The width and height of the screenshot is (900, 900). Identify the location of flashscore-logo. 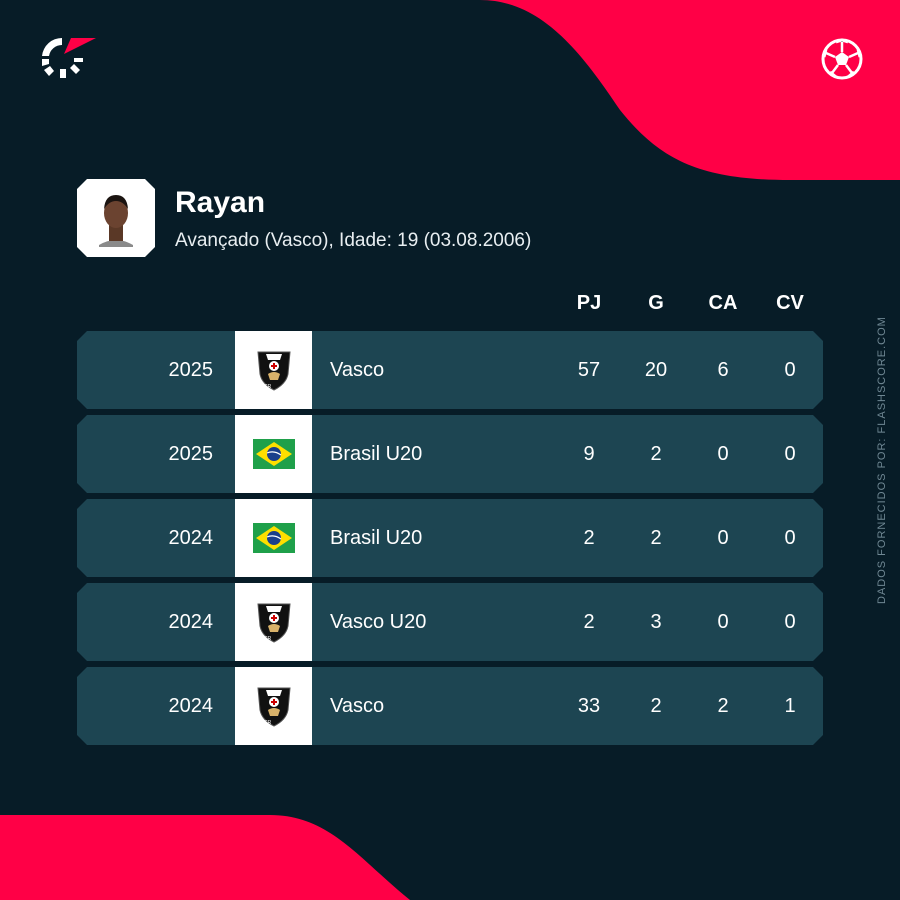
(69, 57).